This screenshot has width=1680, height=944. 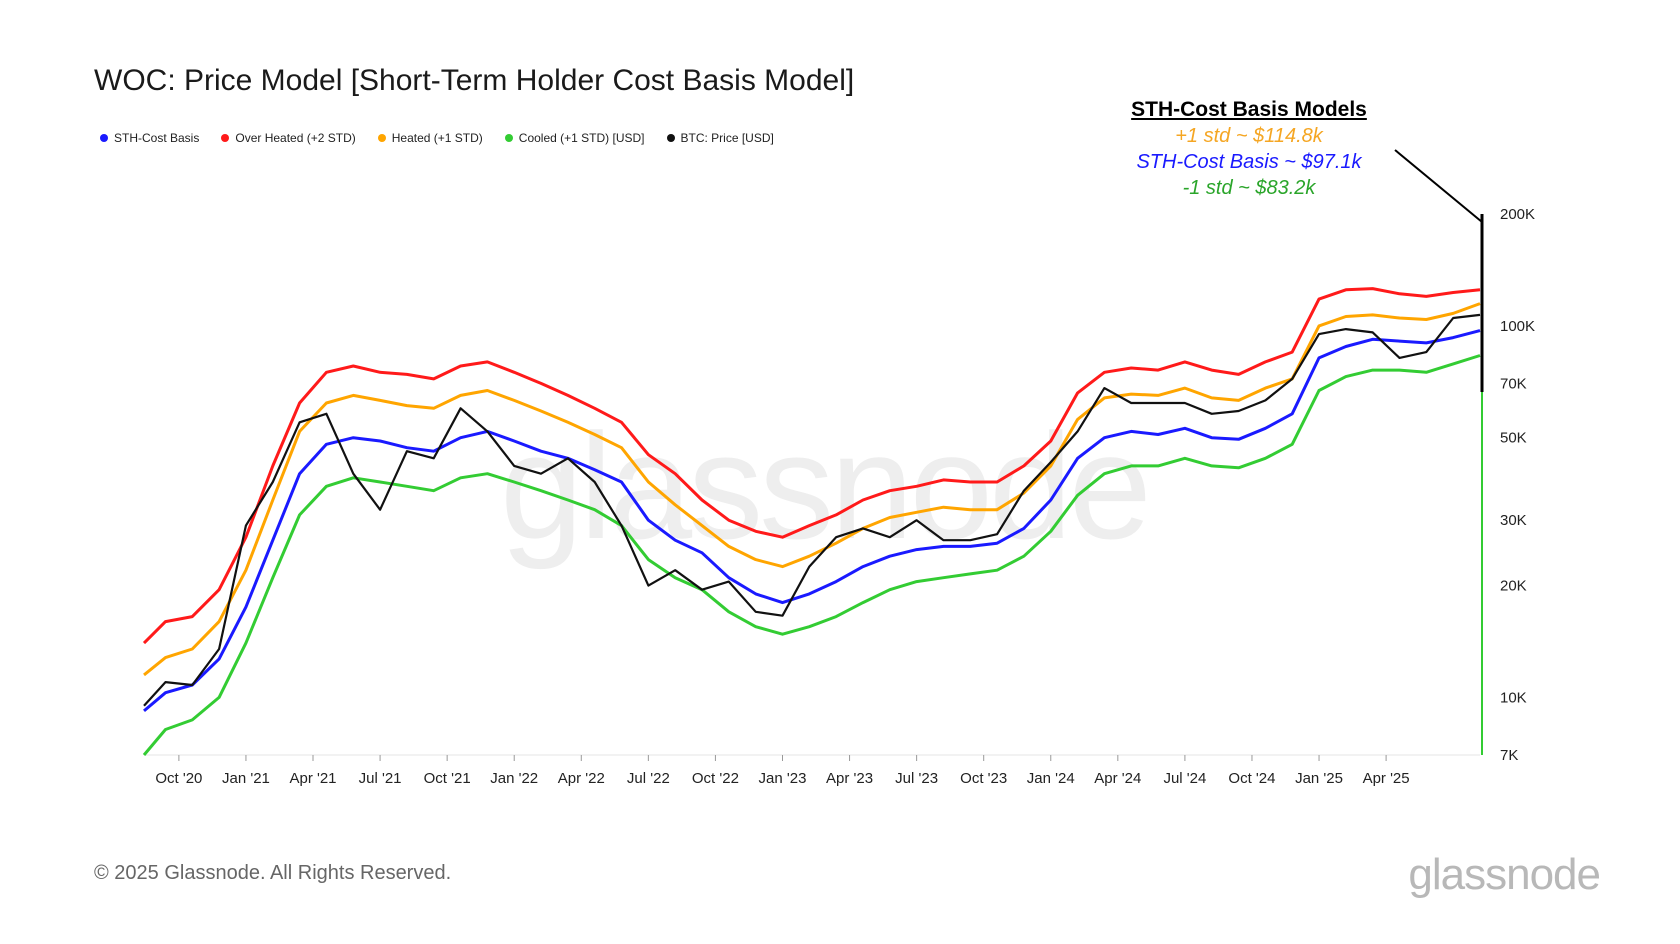 I want to click on x-tick-label: Jan '21, so click(x=246, y=778).